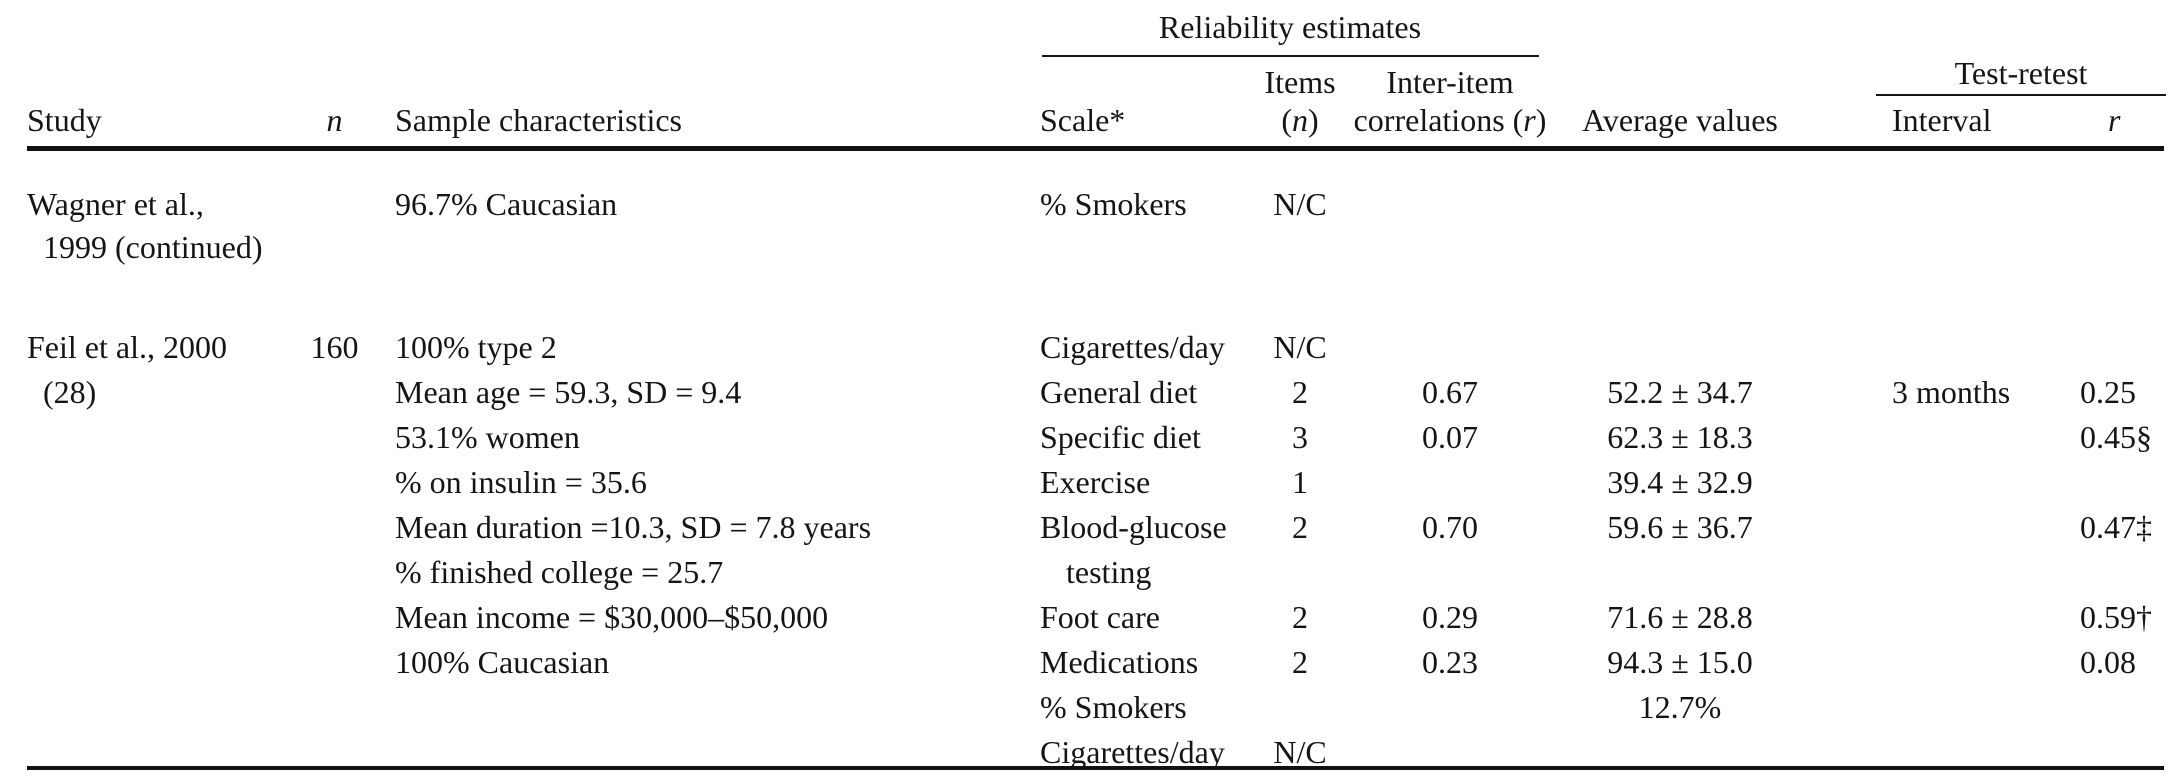 This screenshot has height=779, width=2180. I want to click on cell-test-retest-interval: 3 months, so click(1951, 392).